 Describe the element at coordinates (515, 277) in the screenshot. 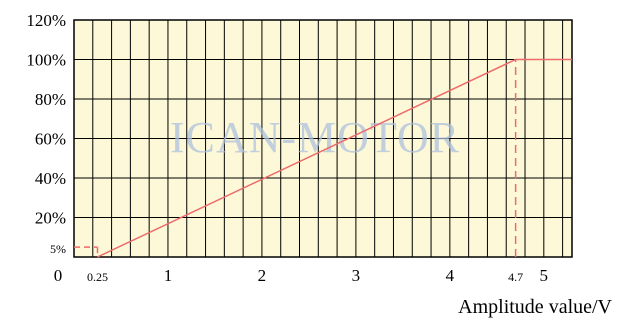

I see `x-tick-label: 4.7` at that location.